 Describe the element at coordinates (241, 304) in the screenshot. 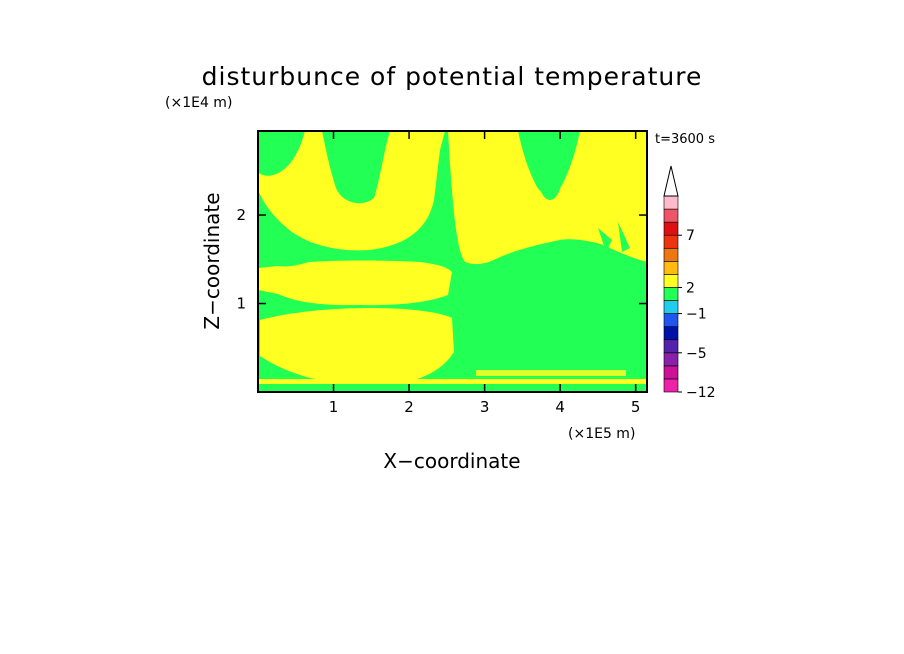

I see `z-tick-label: 1` at that location.